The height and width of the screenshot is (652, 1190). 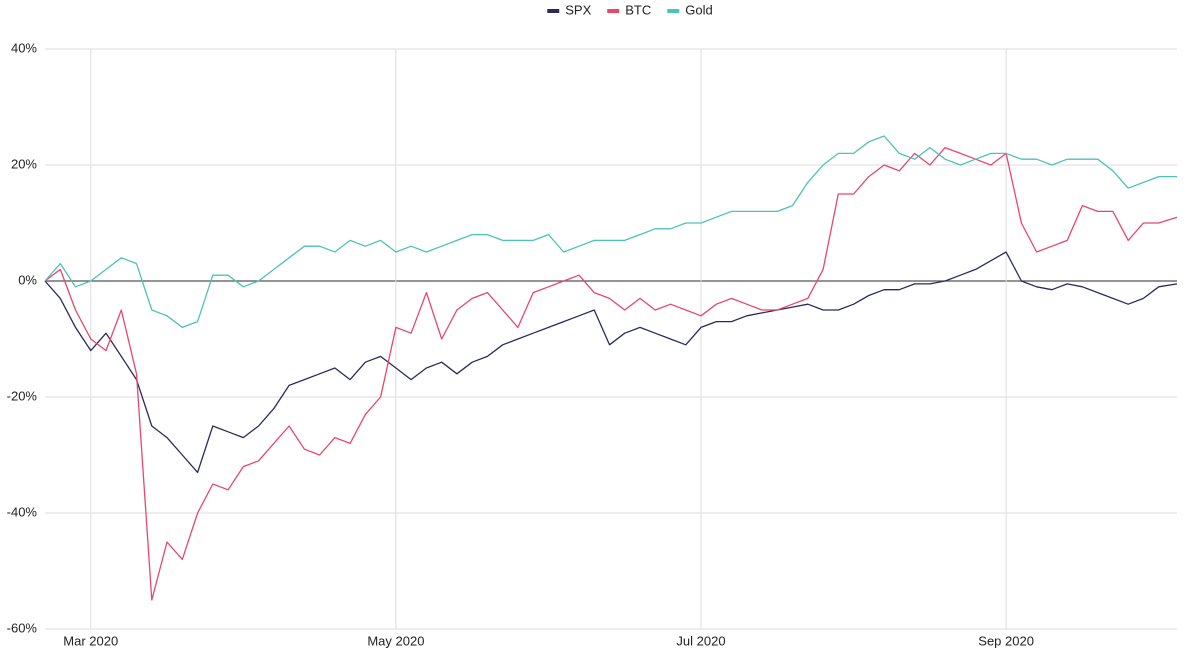 I want to click on x-tick-label: May 2020, so click(x=395, y=640).